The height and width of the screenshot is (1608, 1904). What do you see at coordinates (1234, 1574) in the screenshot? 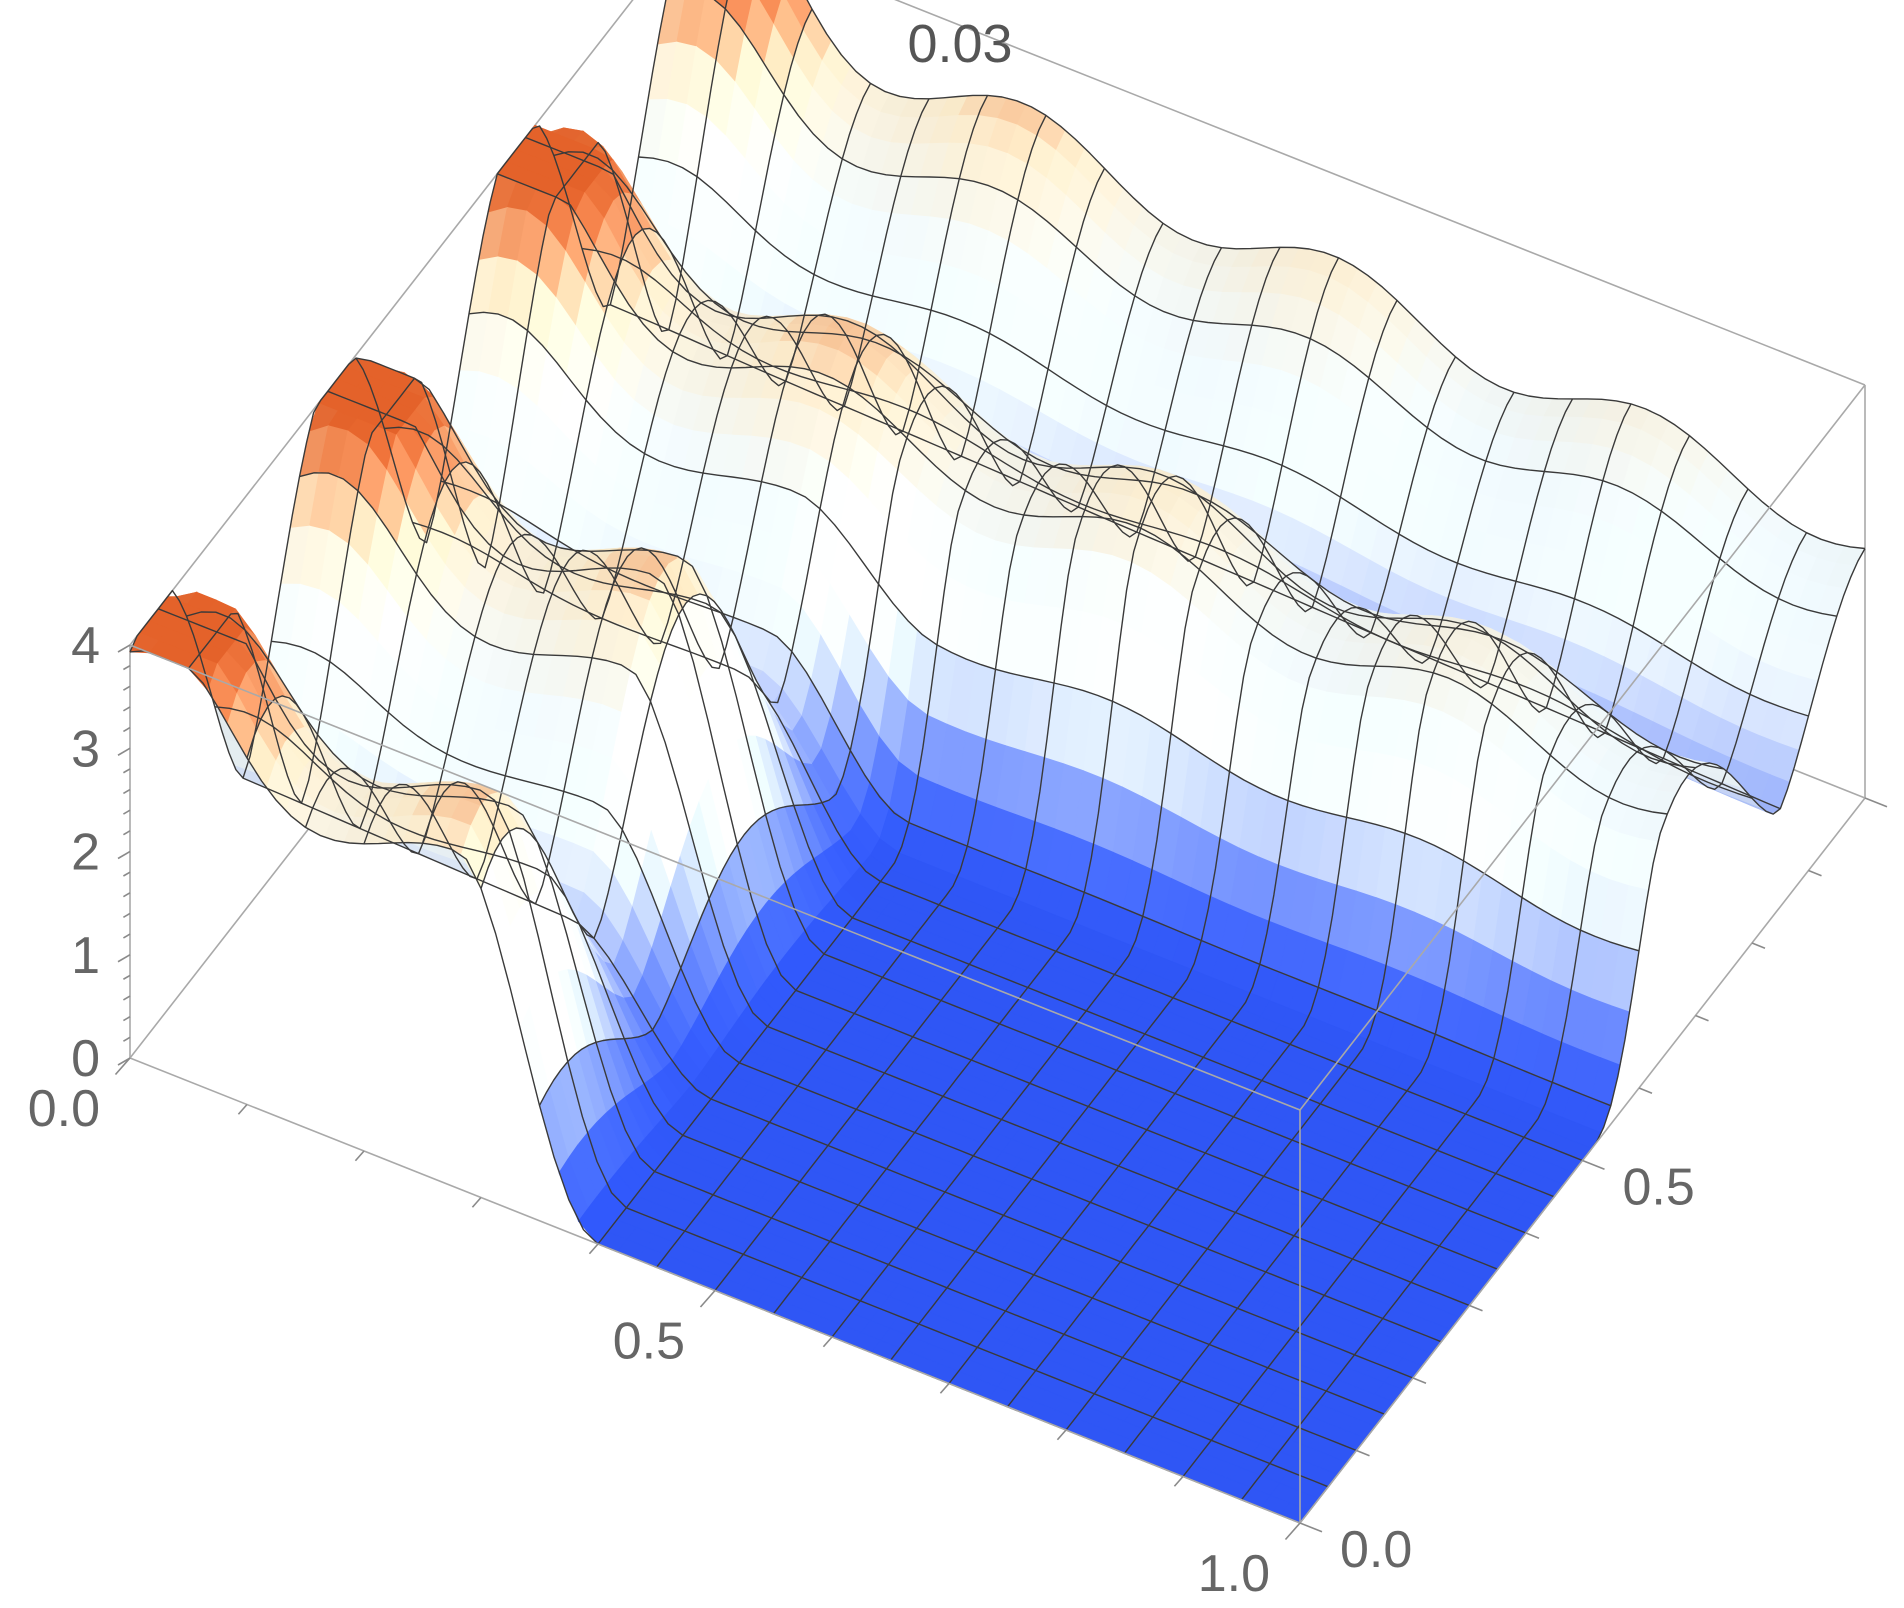
I see `x-tick-label: 1.0` at bounding box center [1234, 1574].